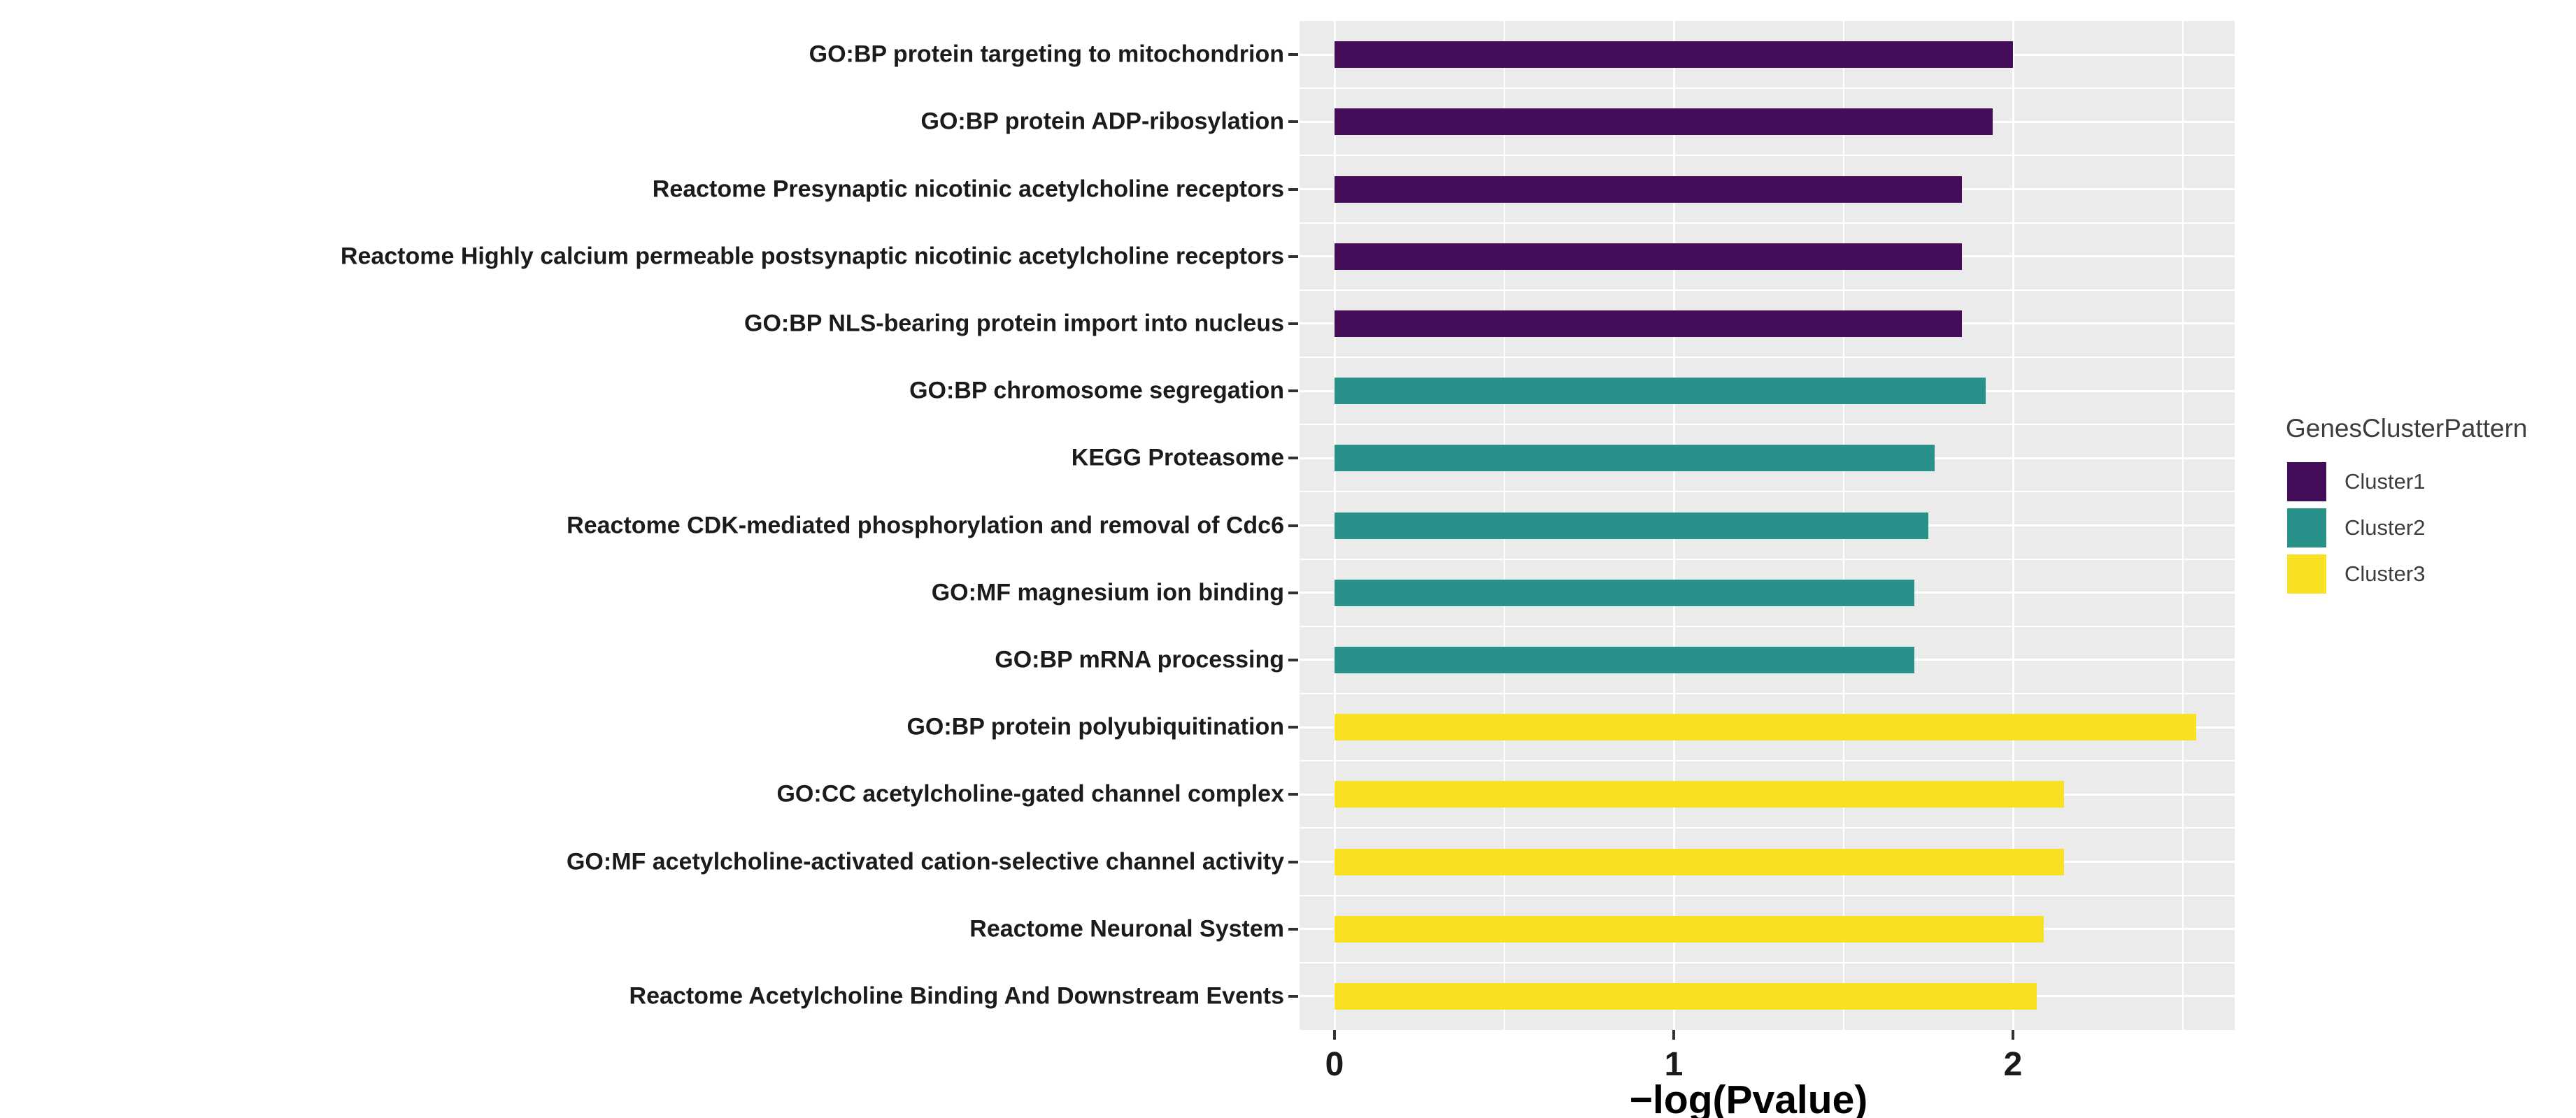  I want to click on legend-title: GenesClusterPattern, so click(2407, 429).